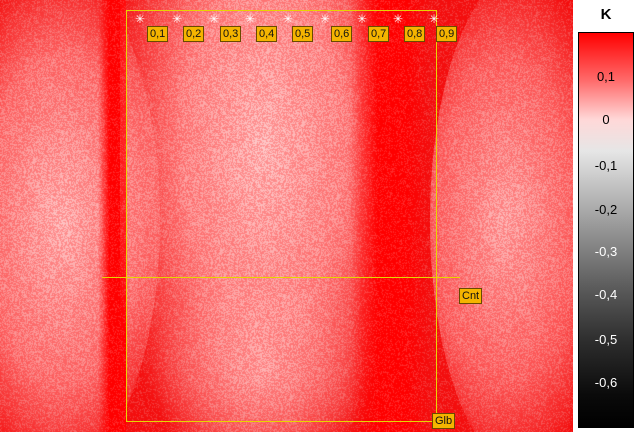 The width and height of the screenshot is (637, 432). Describe the element at coordinates (606, 165) in the screenshot. I see `color-scale-tick-label: -0,1` at that location.